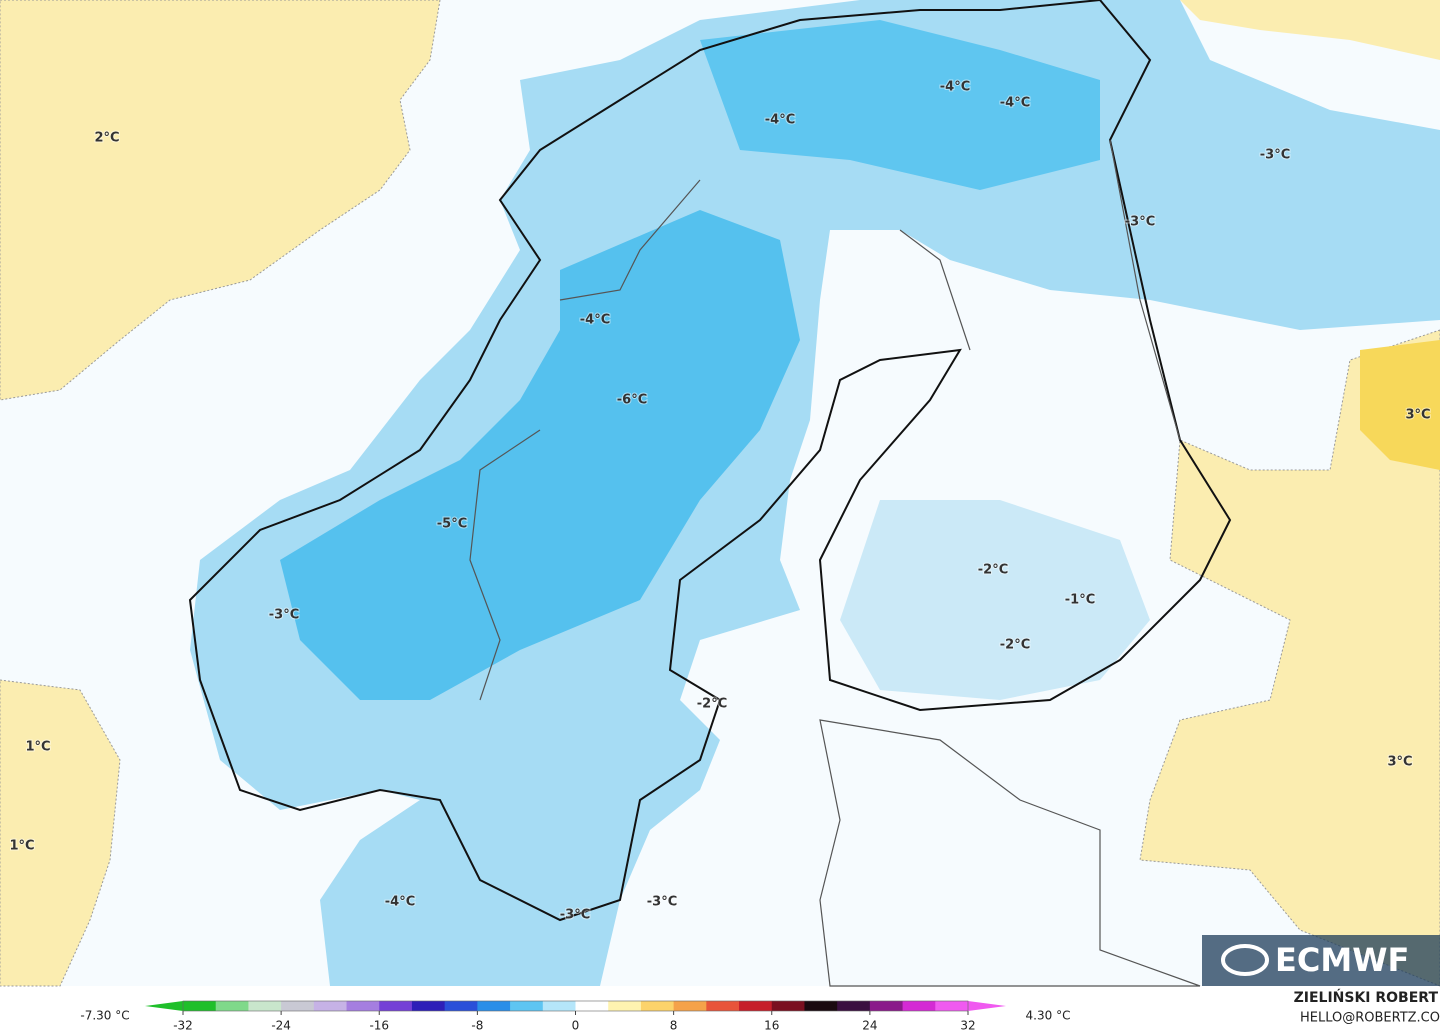 The image size is (1440, 1035). Describe the element at coordinates (674, 1026) in the screenshot. I see `colorbar-tick-label: 8` at that location.